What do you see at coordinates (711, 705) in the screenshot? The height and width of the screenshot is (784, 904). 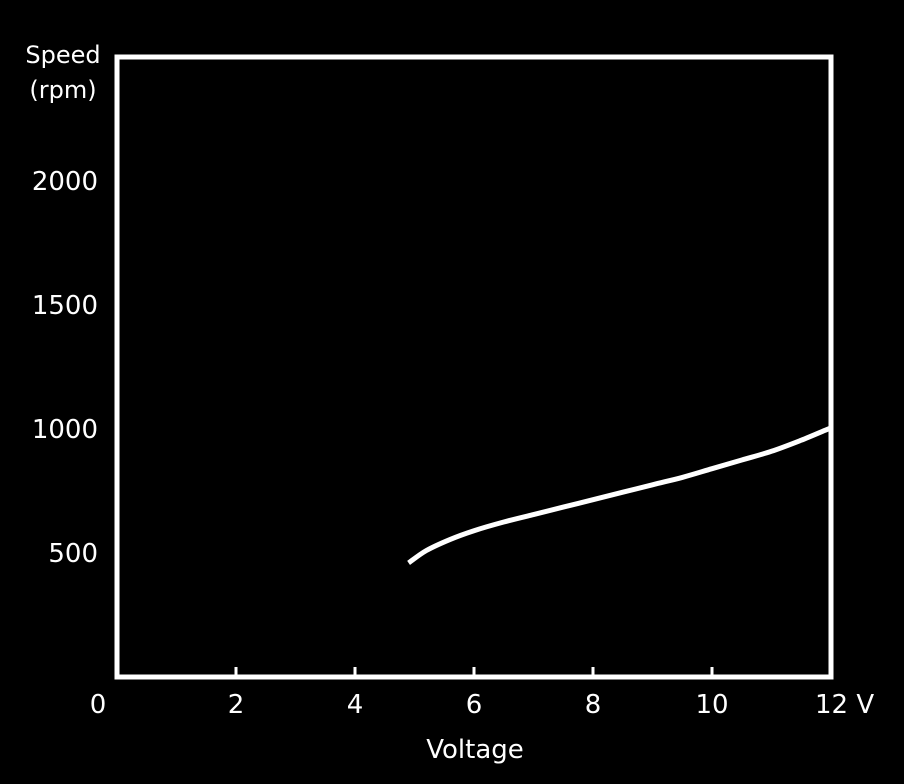 I see `x-tick-label: 10` at bounding box center [711, 705].